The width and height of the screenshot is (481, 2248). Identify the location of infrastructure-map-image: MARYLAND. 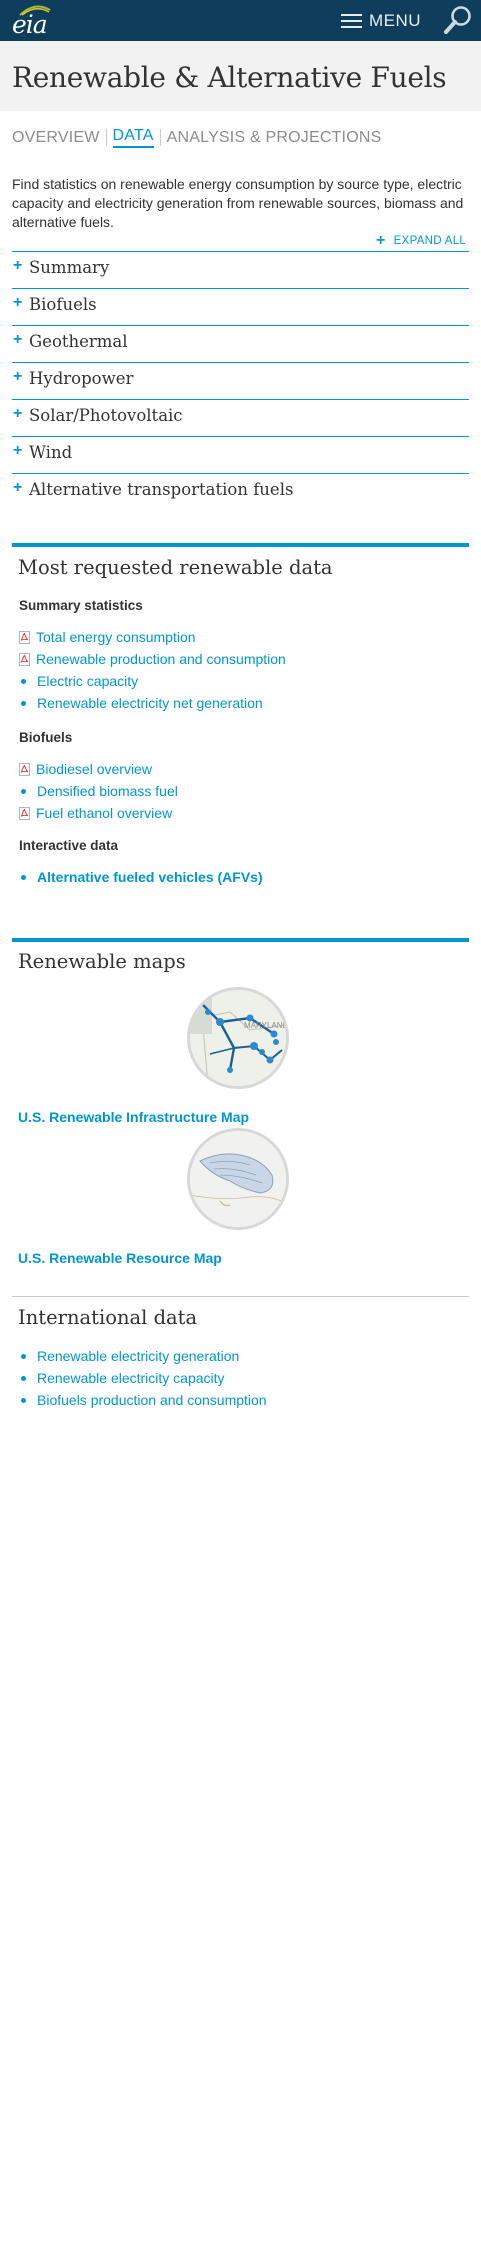
(238, 1038).